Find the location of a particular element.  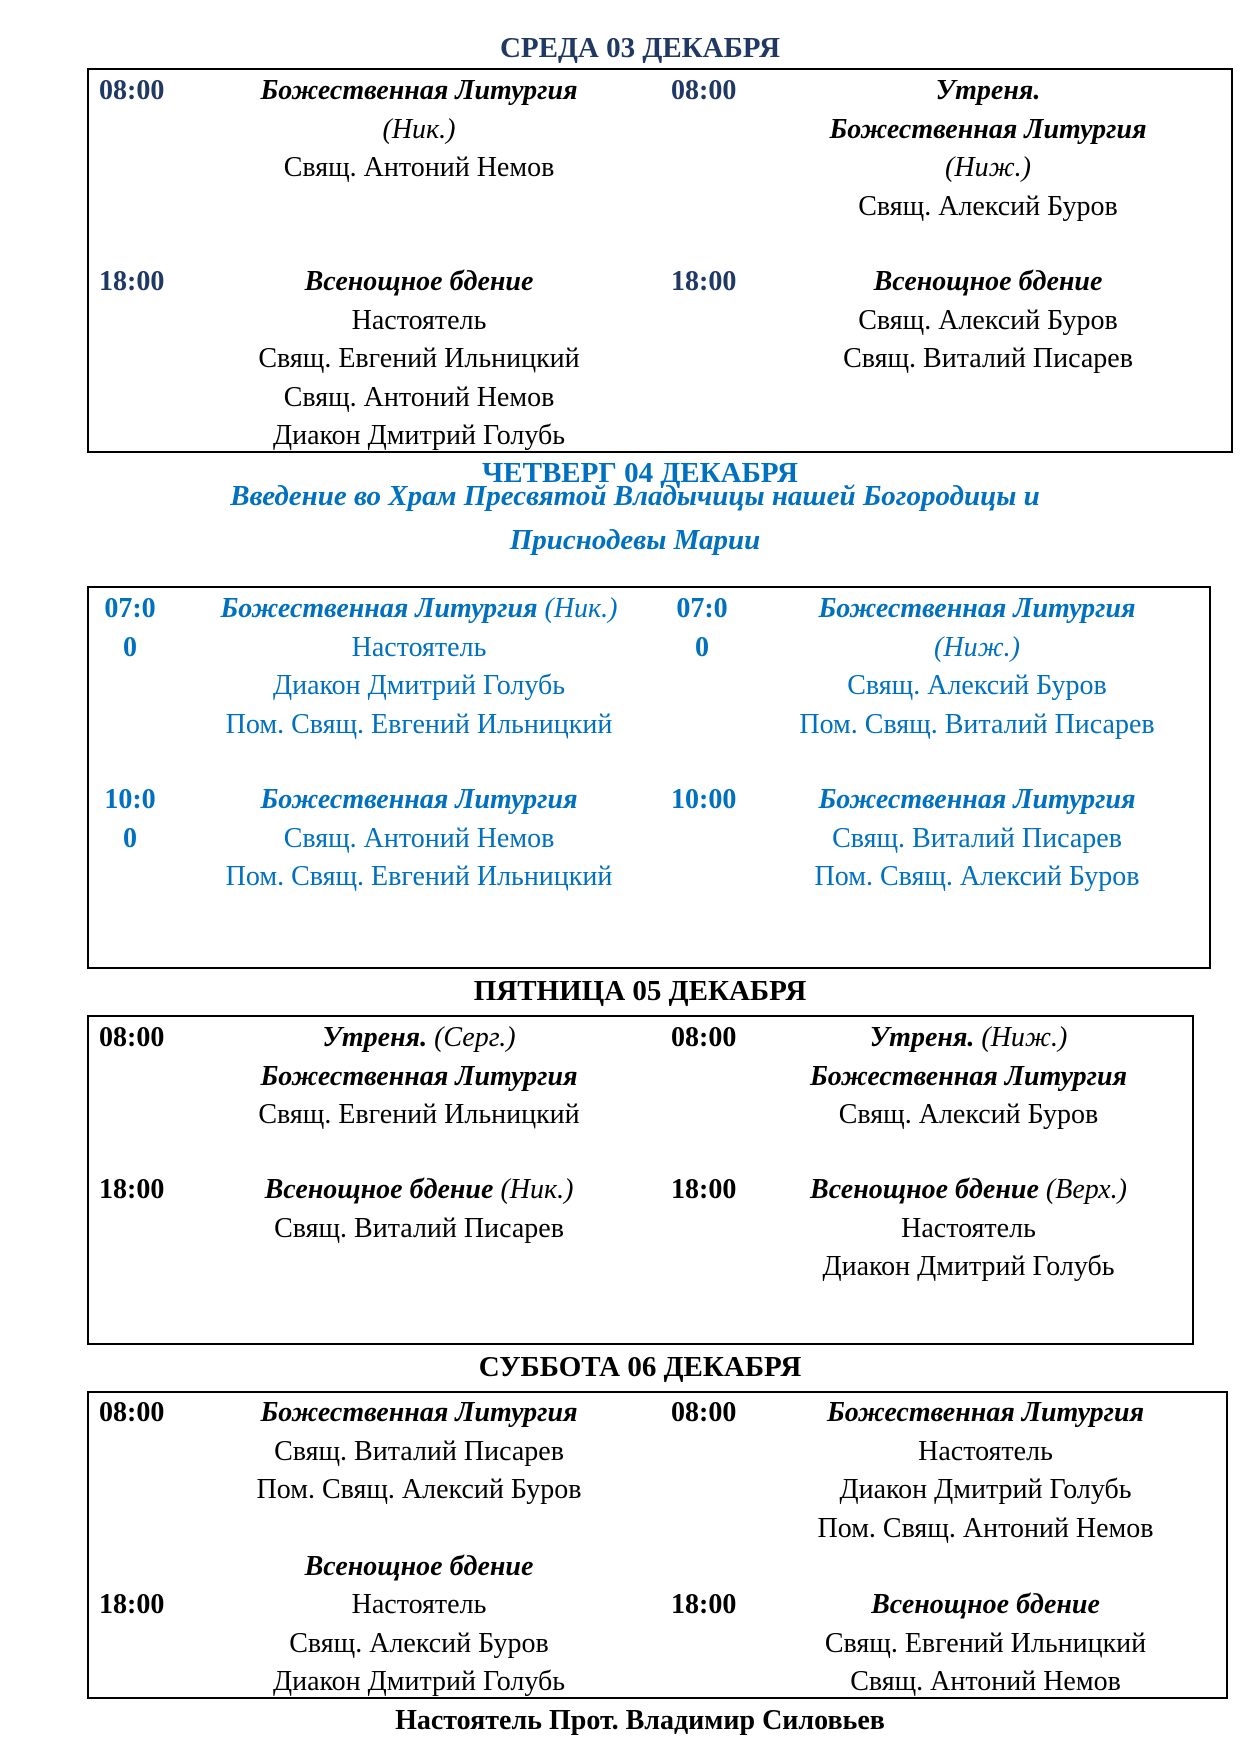

clergy-name: Пом. Свящ. Виталий Писарев is located at coordinates (977, 725).